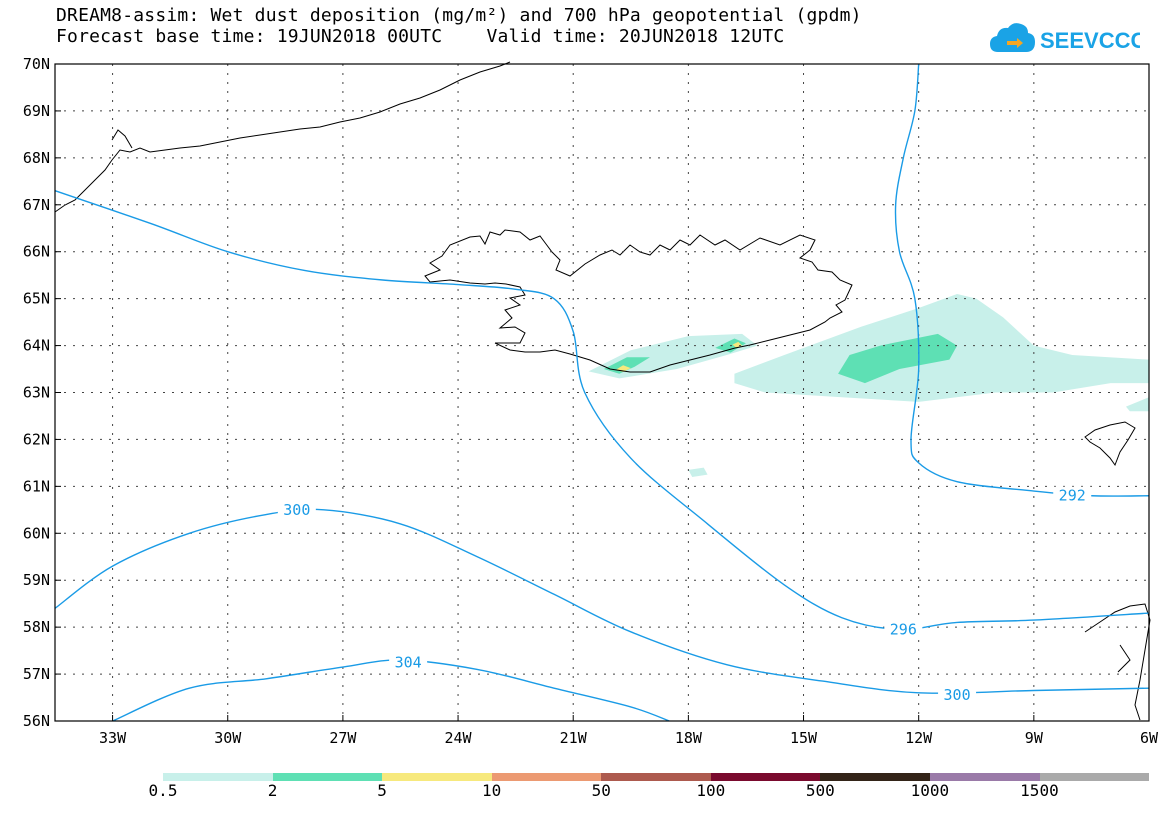 This screenshot has height=815, width=1175. What do you see at coordinates (122, 139) in the screenshot?
I see `greenland-coast-tip` at bounding box center [122, 139].